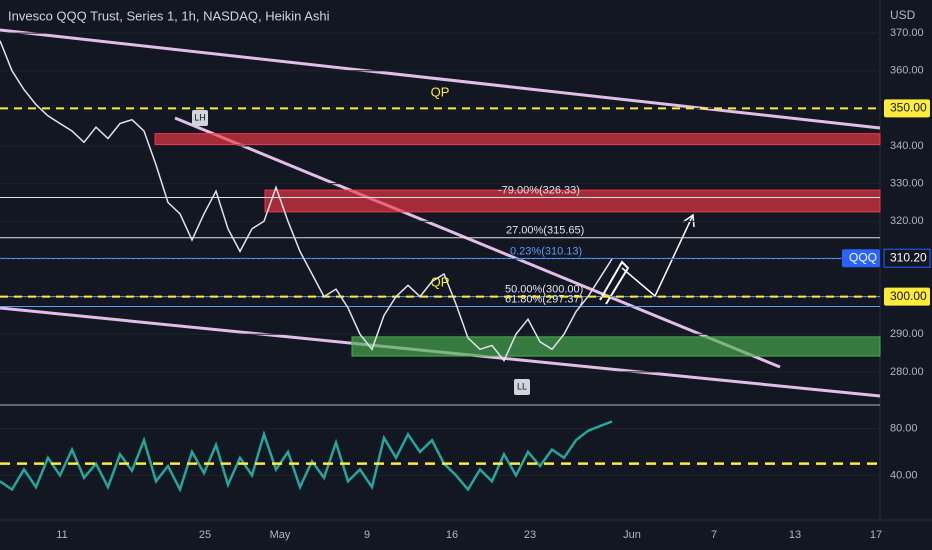 This screenshot has width=932, height=550. What do you see at coordinates (907, 184) in the screenshot?
I see `y-tick-label: 330.00` at bounding box center [907, 184].